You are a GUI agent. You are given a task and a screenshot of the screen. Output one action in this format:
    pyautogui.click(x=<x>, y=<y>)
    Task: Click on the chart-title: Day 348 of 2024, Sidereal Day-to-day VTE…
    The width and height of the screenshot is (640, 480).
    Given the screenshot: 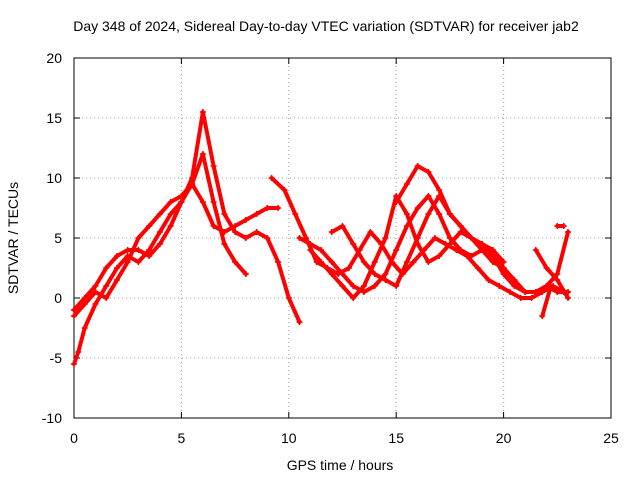 What is the action you would take?
    pyautogui.click(x=326, y=26)
    